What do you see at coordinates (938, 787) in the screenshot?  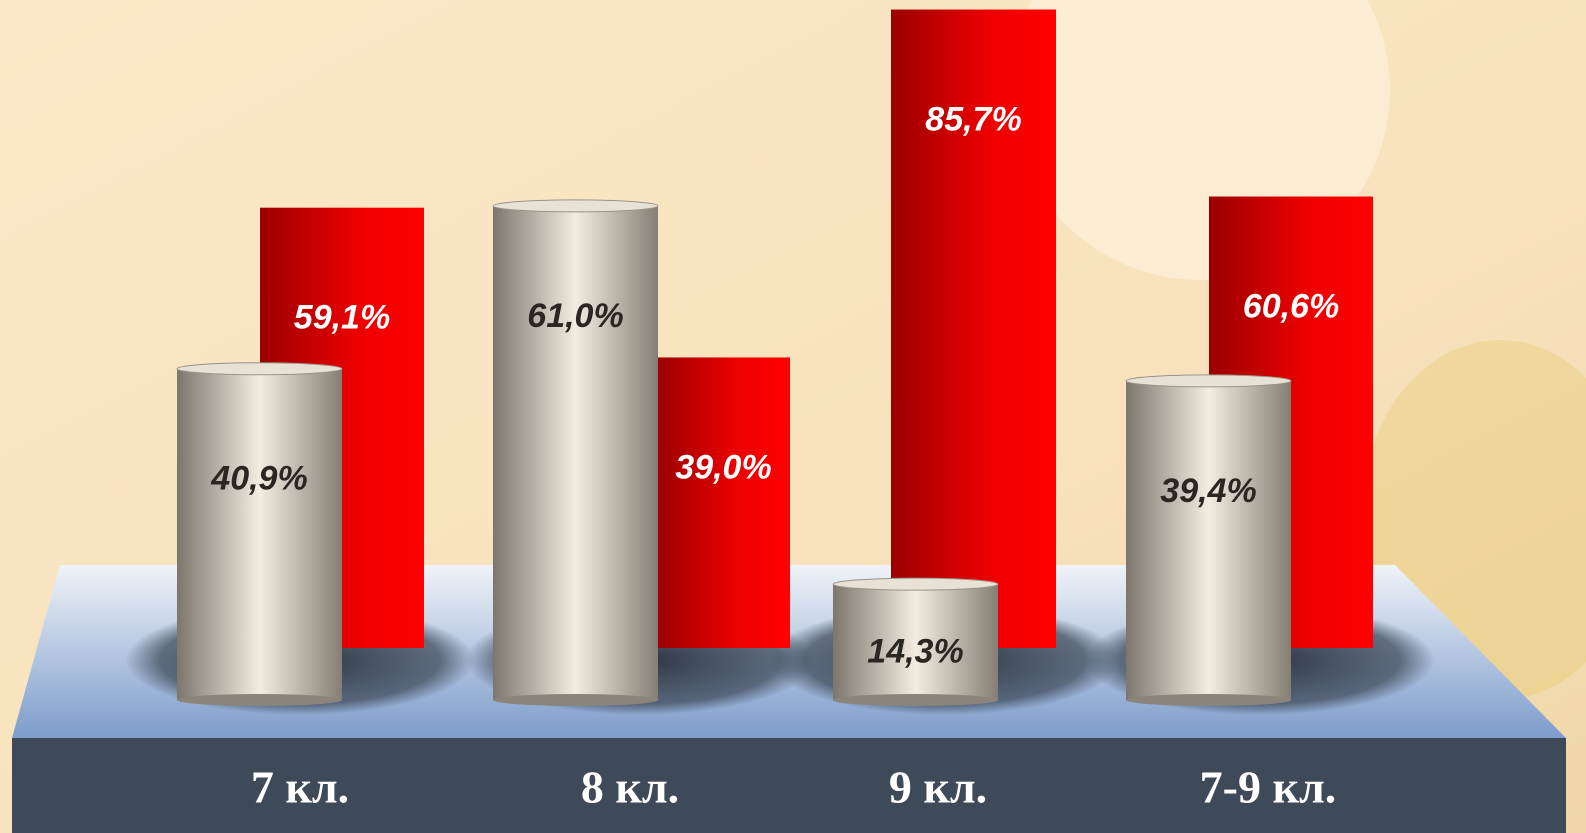 I see `category-label: 9 кл.` at bounding box center [938, 787].